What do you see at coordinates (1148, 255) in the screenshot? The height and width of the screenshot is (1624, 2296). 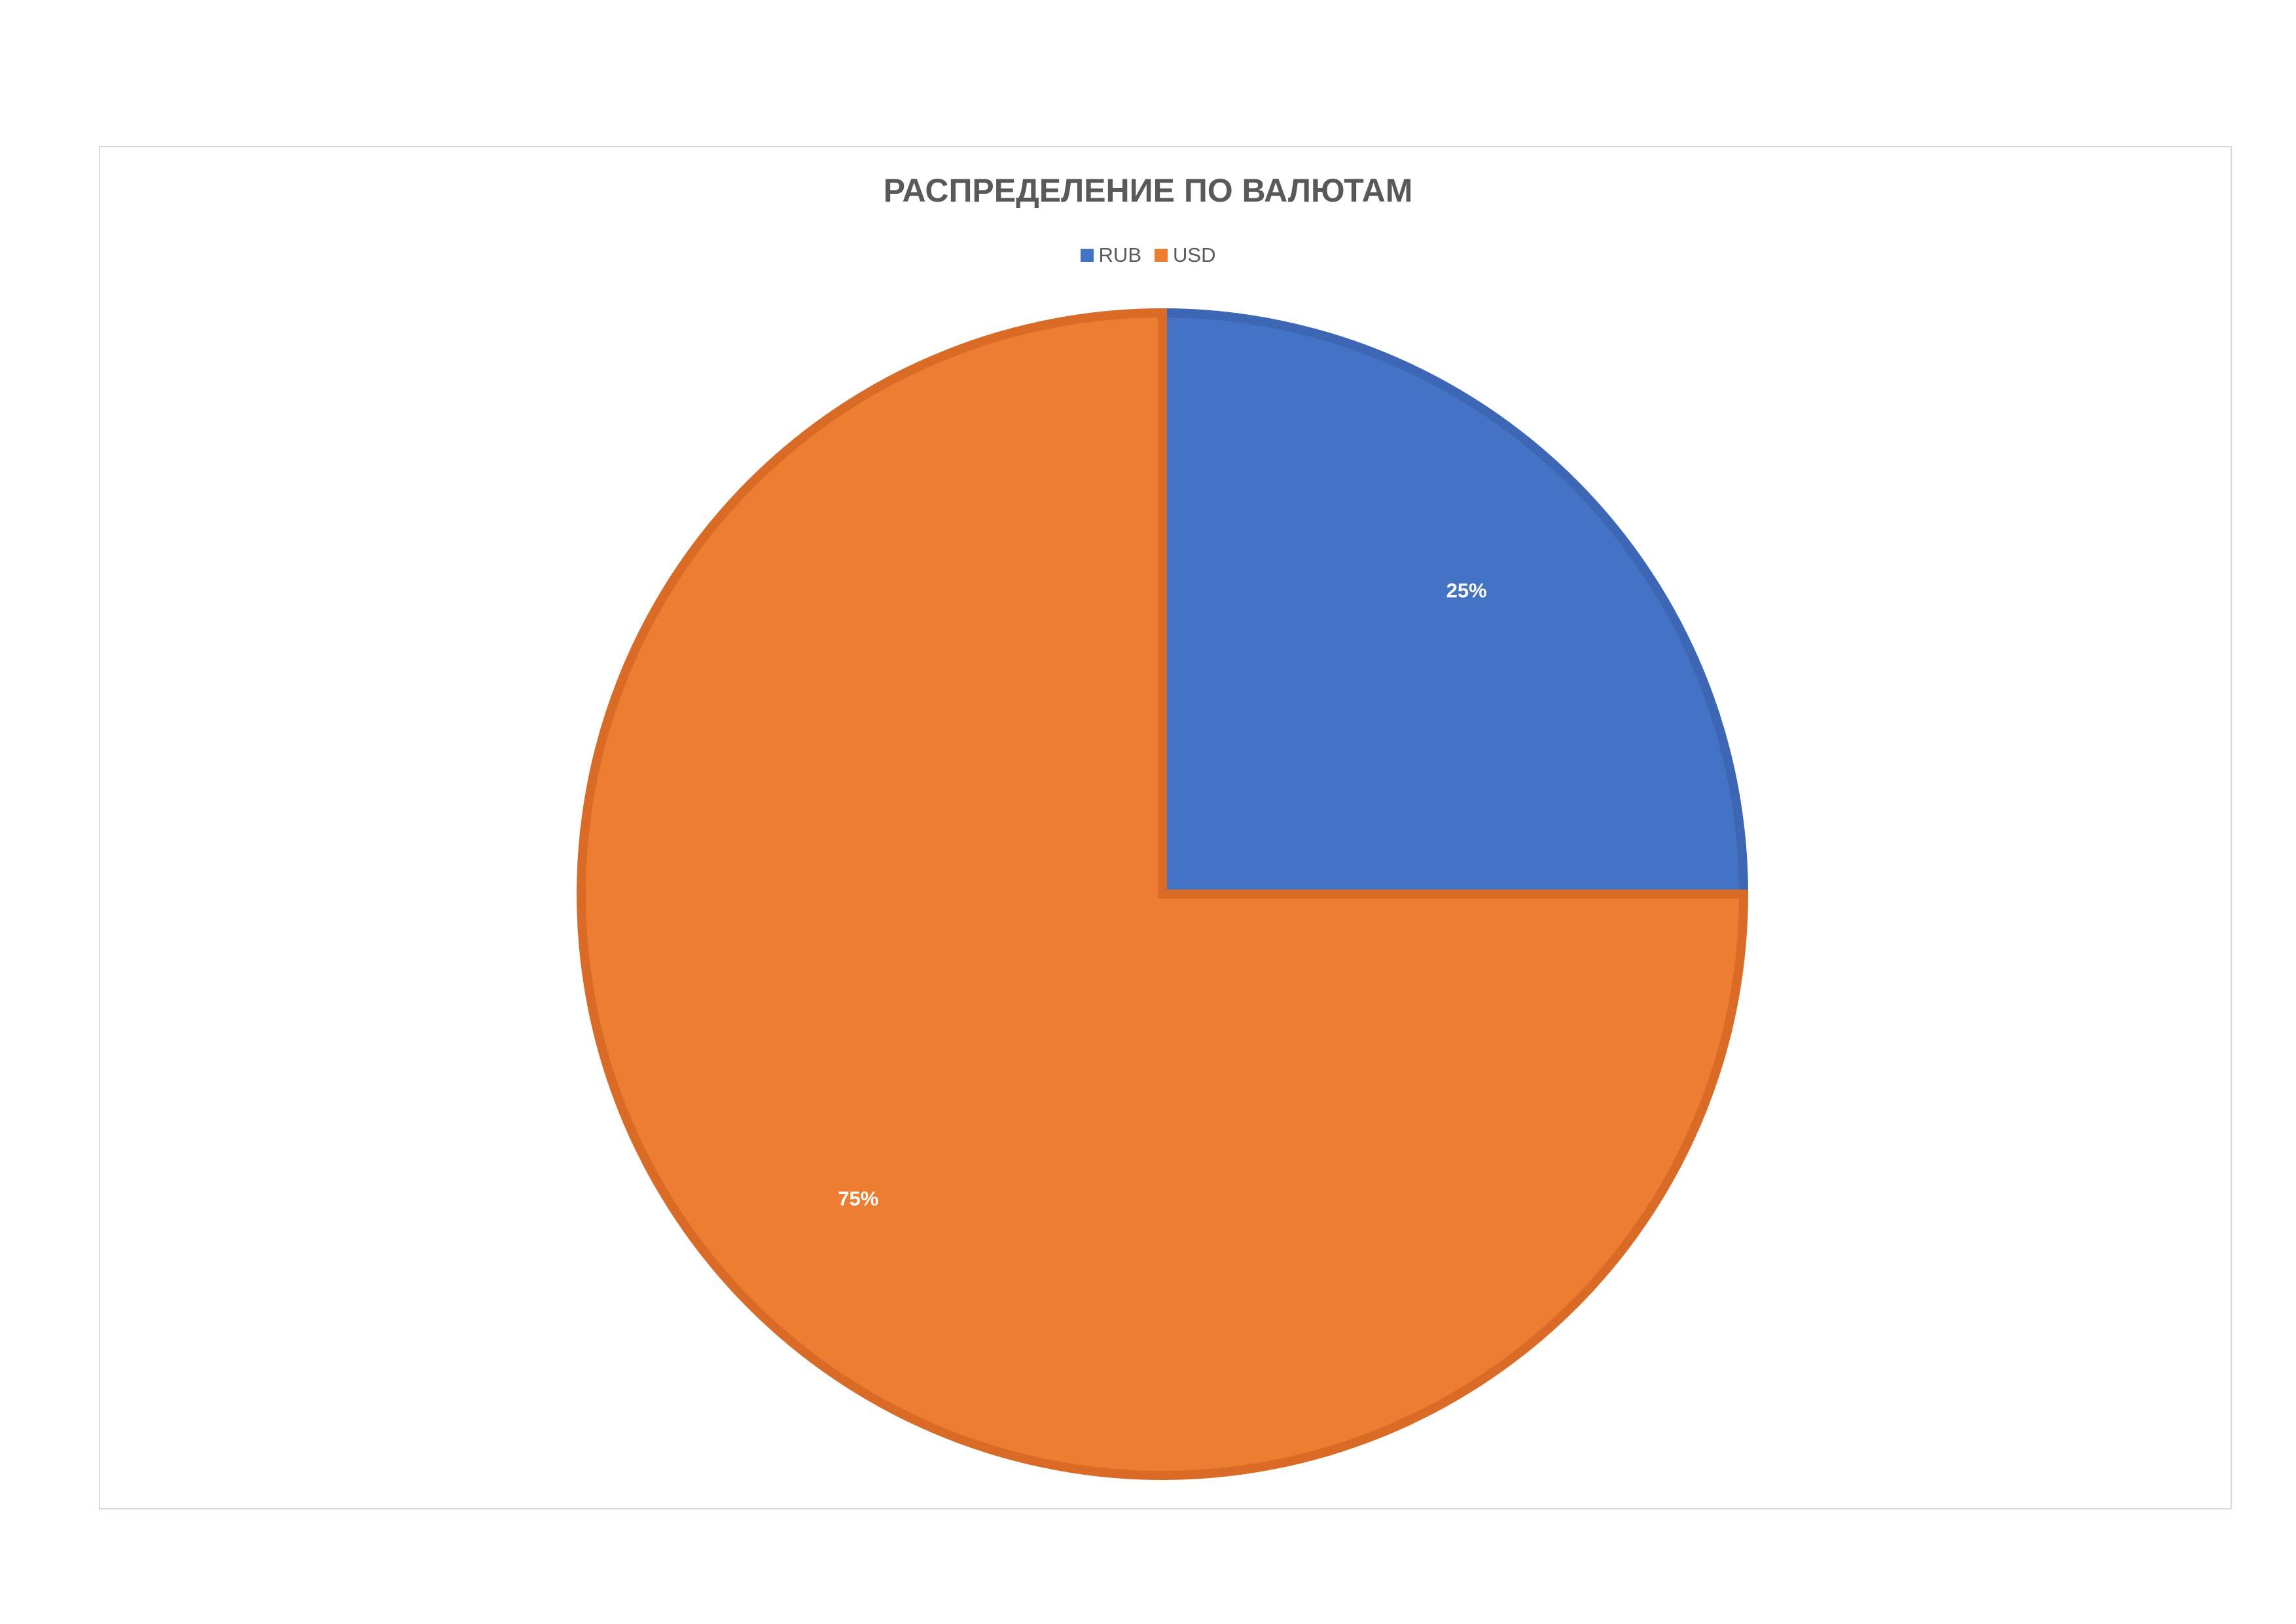 I see `legend: RUB USD` at bounding box center [1148, 255].